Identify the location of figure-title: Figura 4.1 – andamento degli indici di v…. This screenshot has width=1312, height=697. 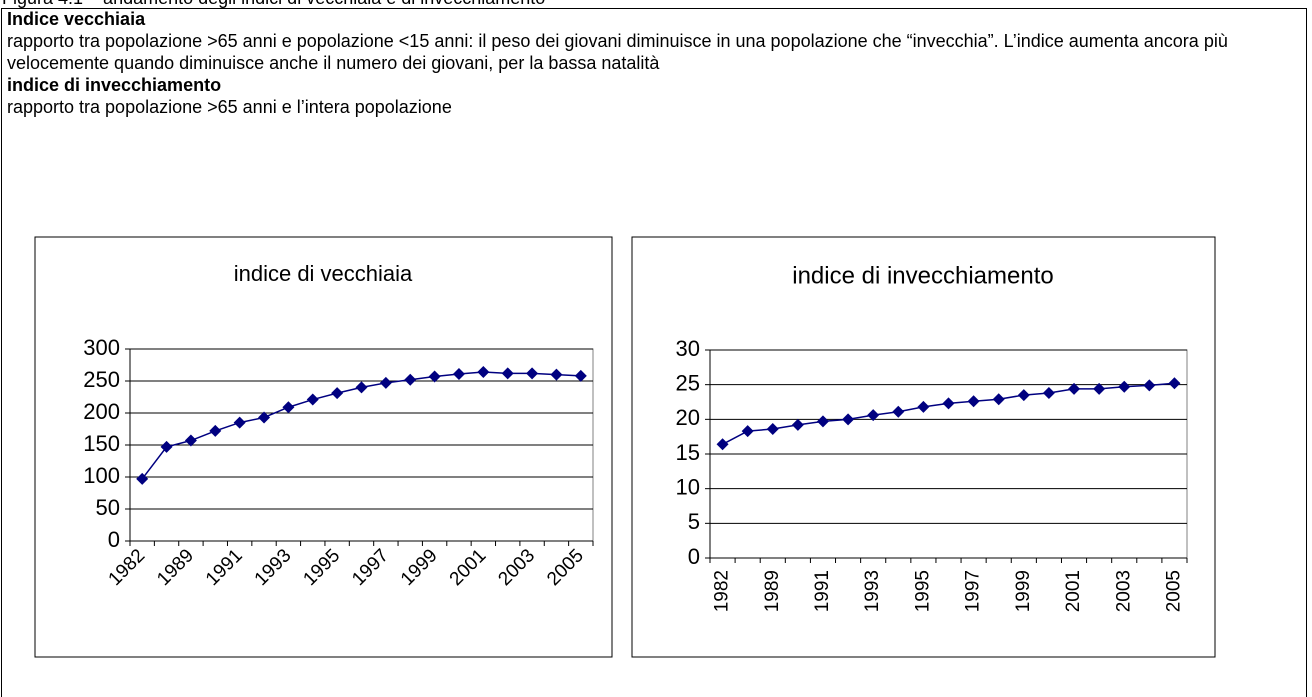
(273, 4).